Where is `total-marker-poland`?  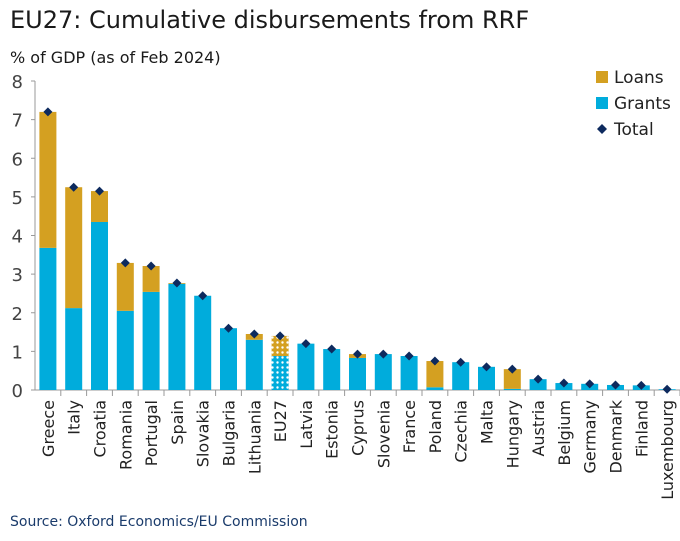 total-marker-poland is located at coordinates (435, 361).